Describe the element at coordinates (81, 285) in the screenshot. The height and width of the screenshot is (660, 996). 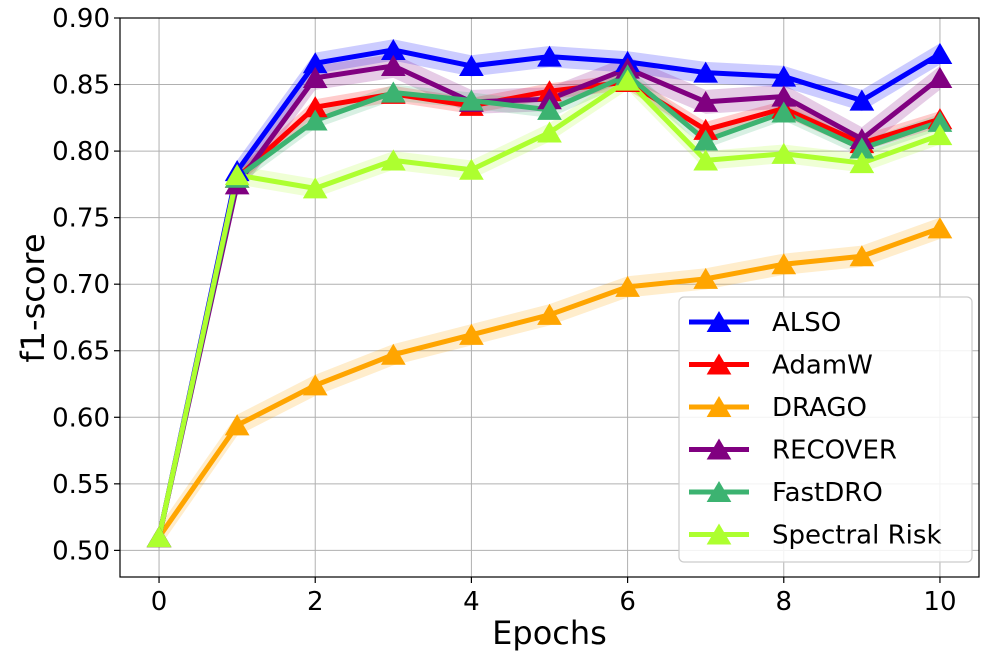
I see `y-tick-label: 0.70` at that location.